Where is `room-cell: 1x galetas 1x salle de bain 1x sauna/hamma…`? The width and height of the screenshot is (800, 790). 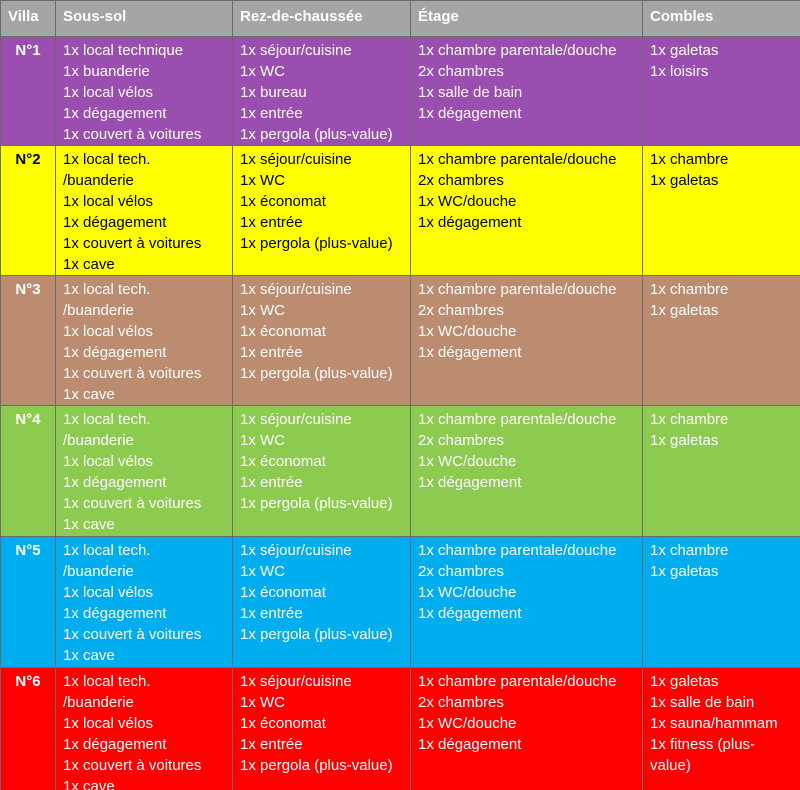 room-cell: 1x galetas 1x salle de bain 1x sauna/hamma… is located at coordinates (721, 728).